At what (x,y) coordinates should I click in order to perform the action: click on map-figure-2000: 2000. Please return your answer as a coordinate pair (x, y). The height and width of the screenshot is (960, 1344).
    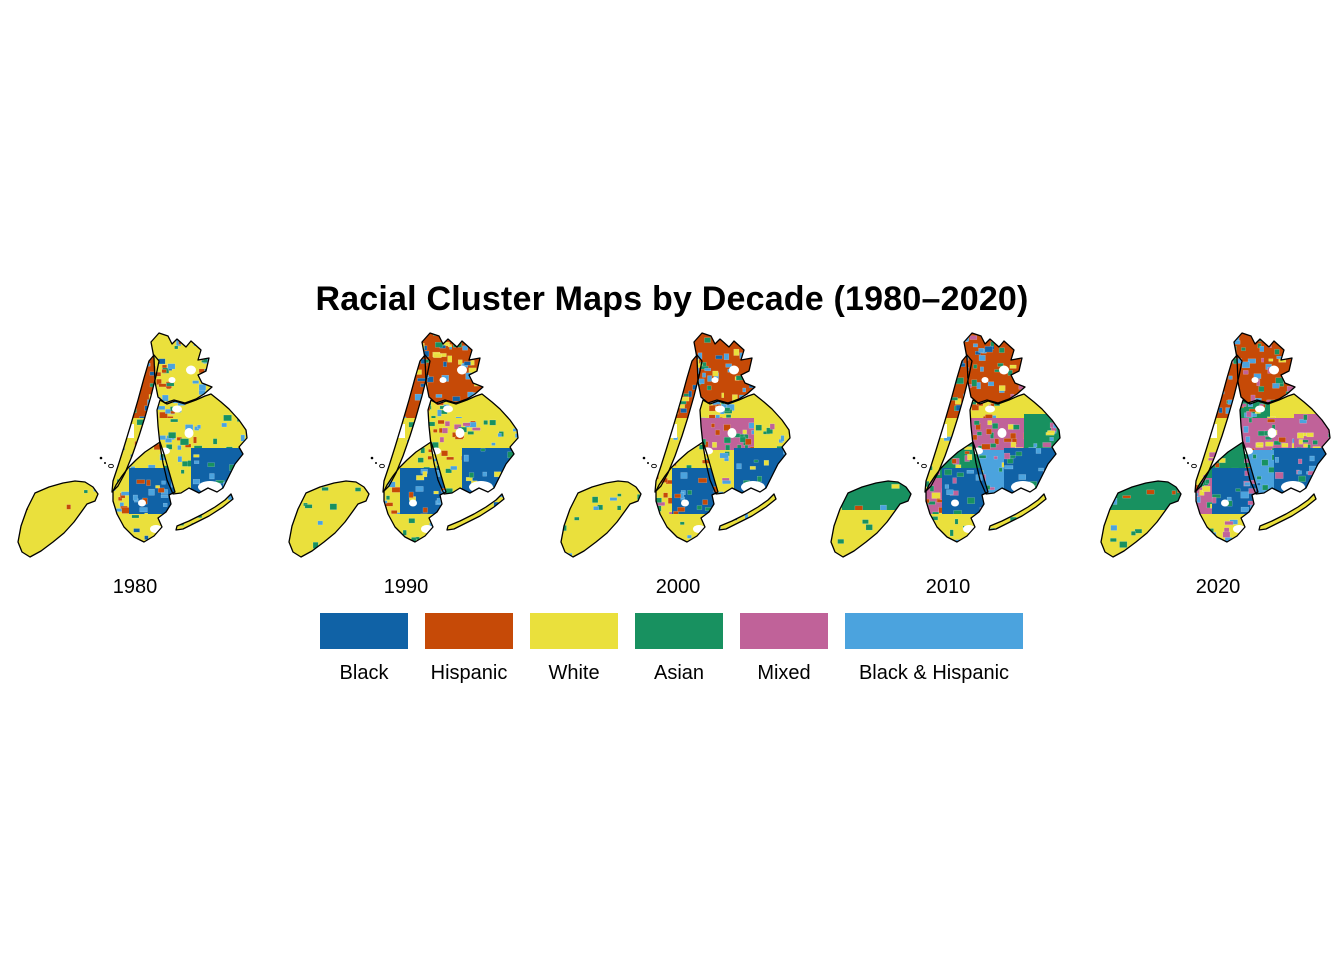
    Looking at the image, I should click on (678, 467).